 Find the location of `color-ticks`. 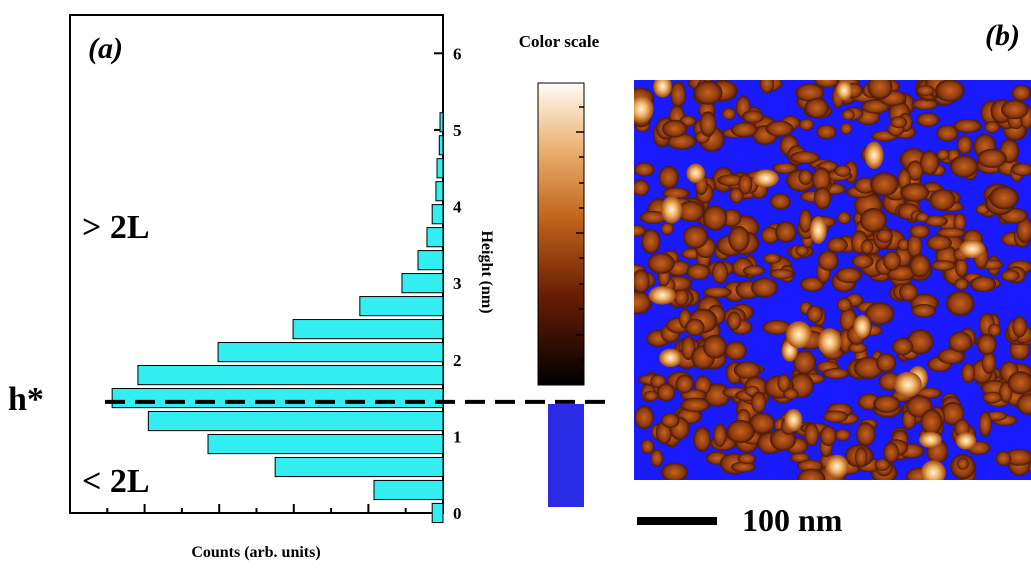

color-ticks is located at coordinates (580, 233).